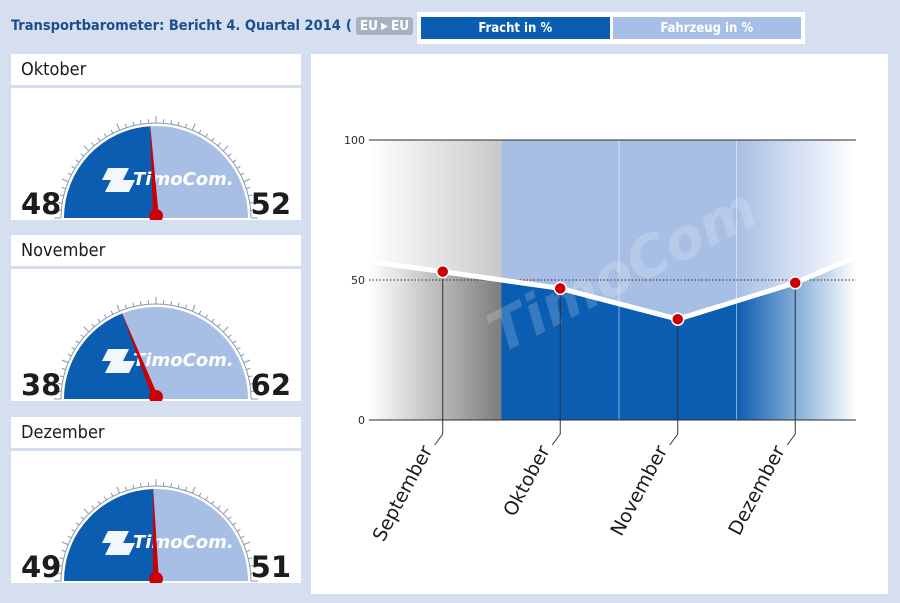  I want to click on paren-open: (, so click(348, 26).